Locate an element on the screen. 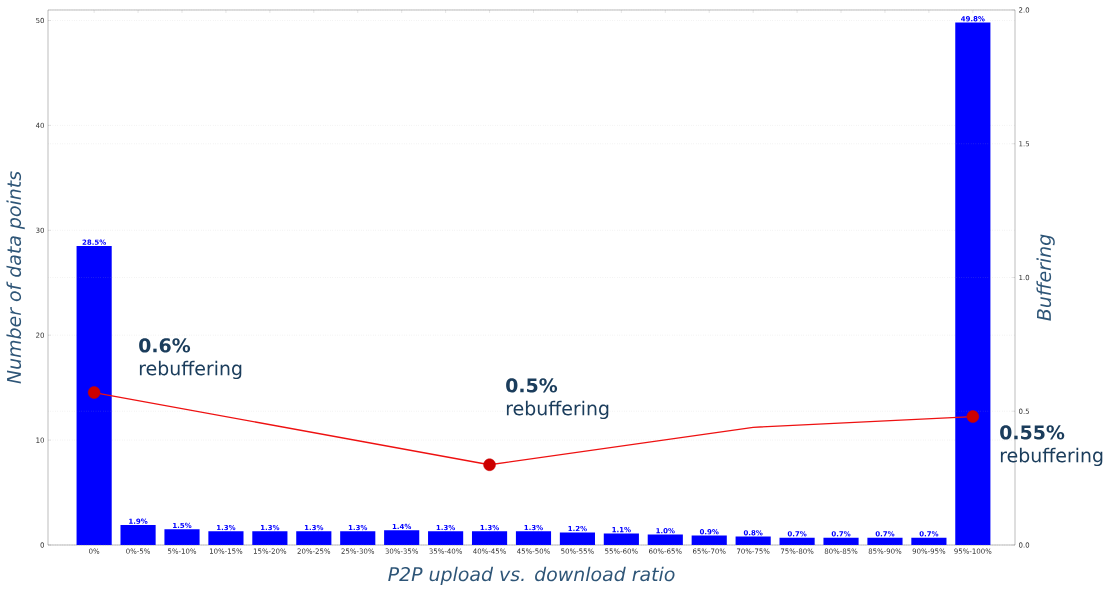  y-axis-title: Number of data points is located at coordinates (15, 277).